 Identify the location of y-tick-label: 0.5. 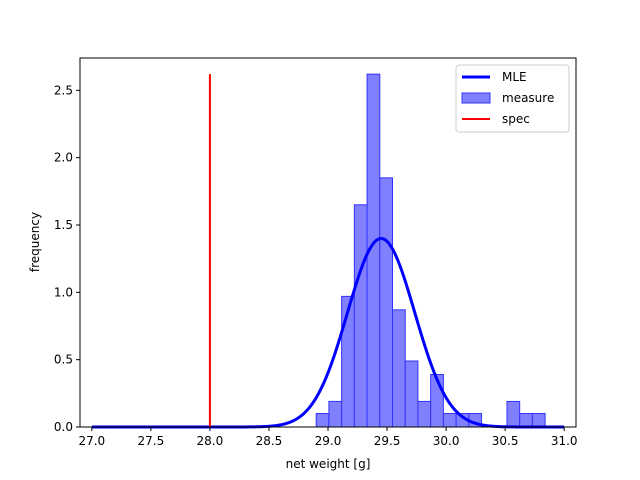
(63, 360).